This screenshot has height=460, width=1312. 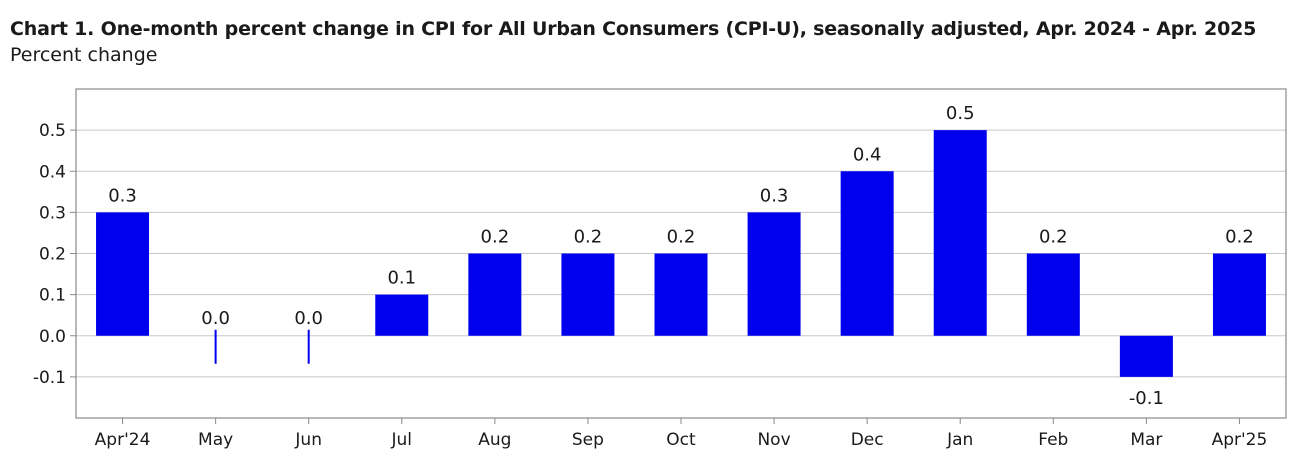 I want to click on y-tick-label: 0.3, so click(x=52, y=213).